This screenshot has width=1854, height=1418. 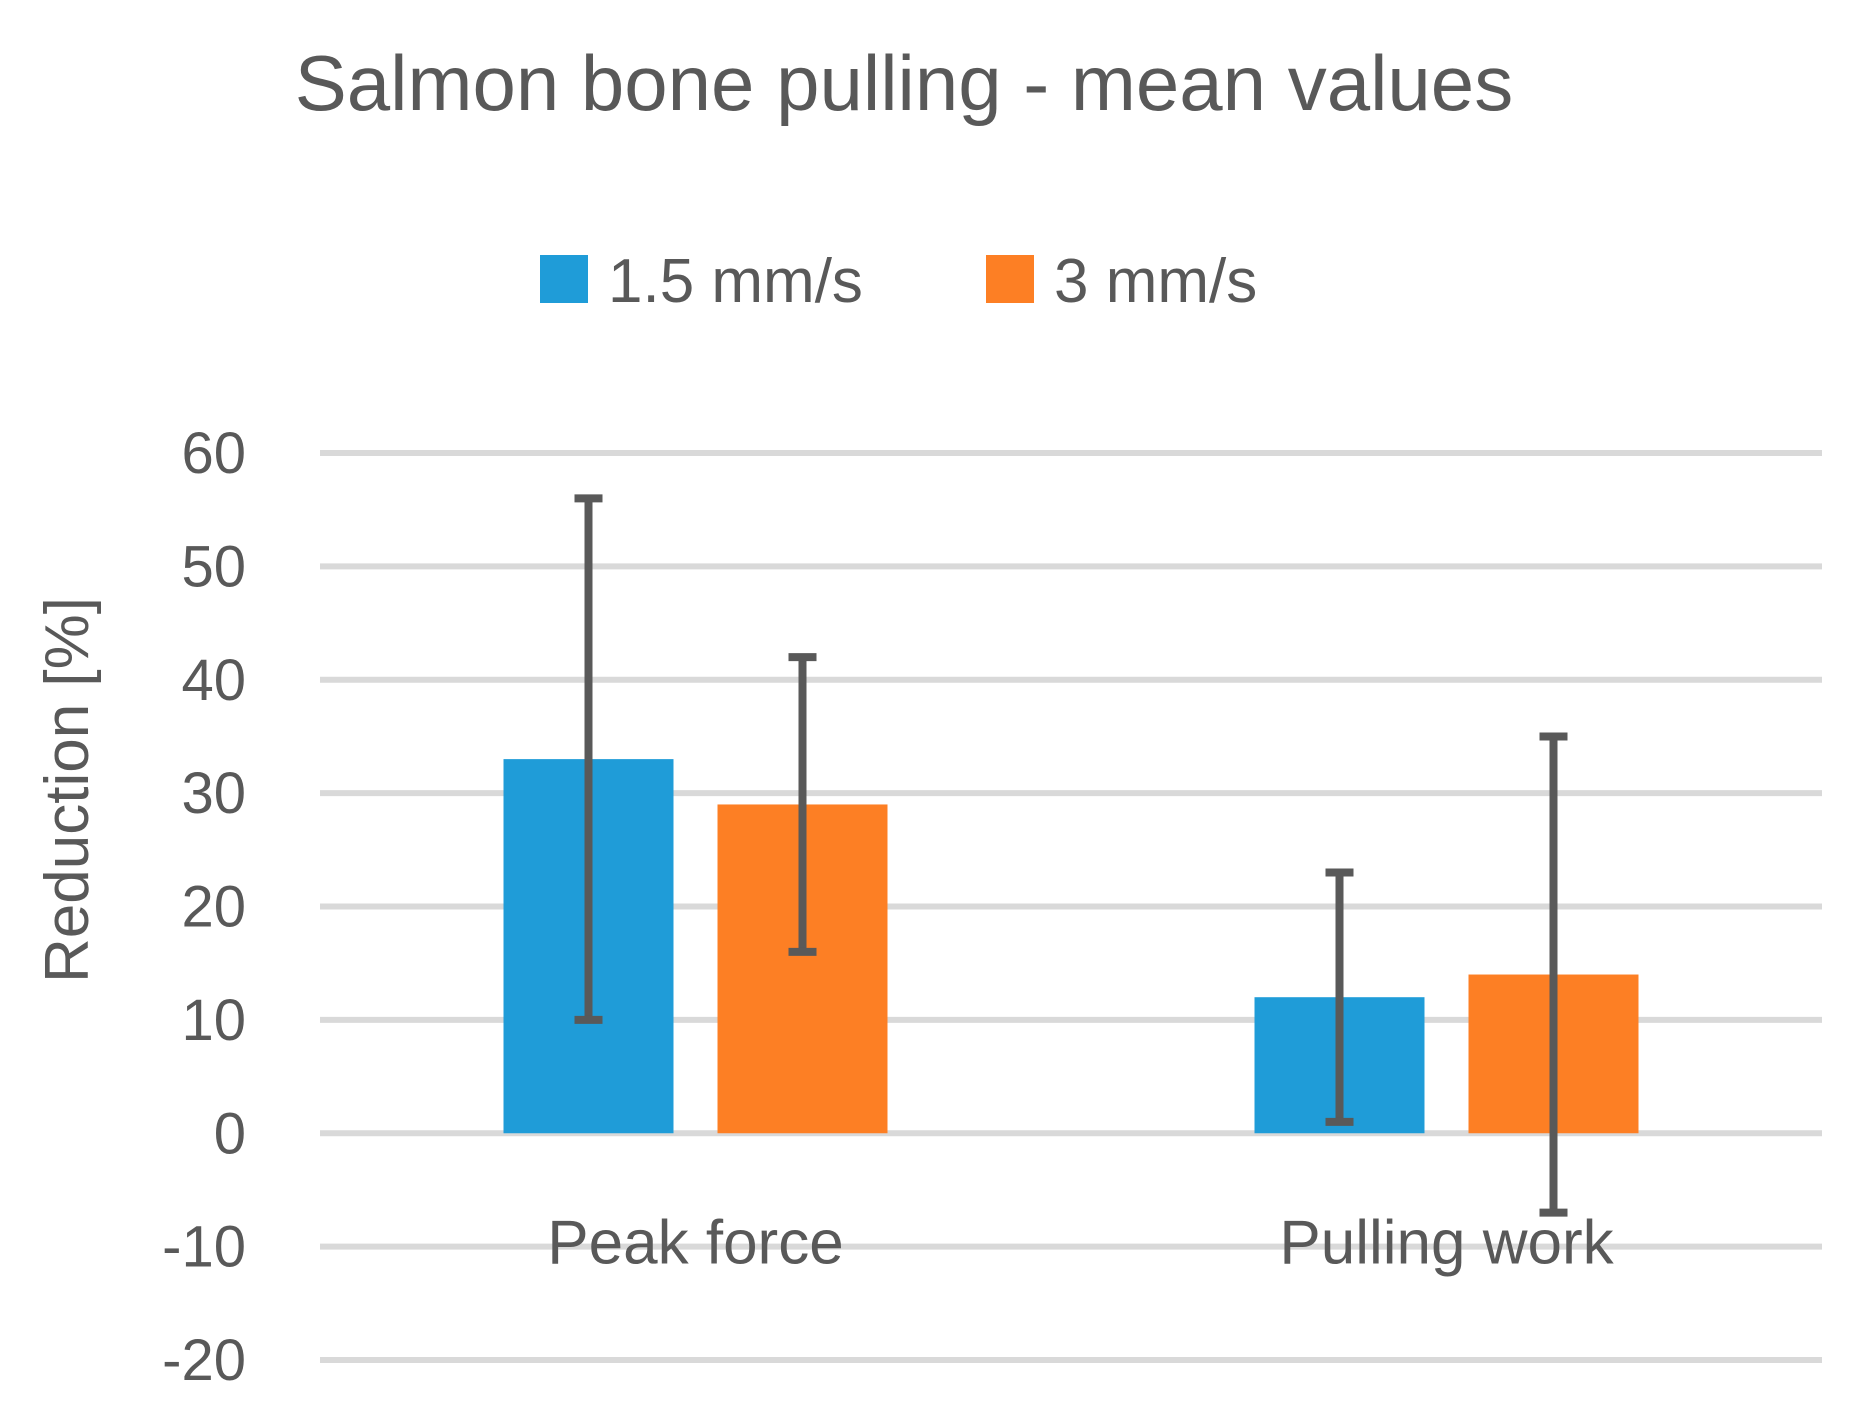 I want to click on chart-title: Salmon bone pulling - mean values, so click(x=904, y=83).